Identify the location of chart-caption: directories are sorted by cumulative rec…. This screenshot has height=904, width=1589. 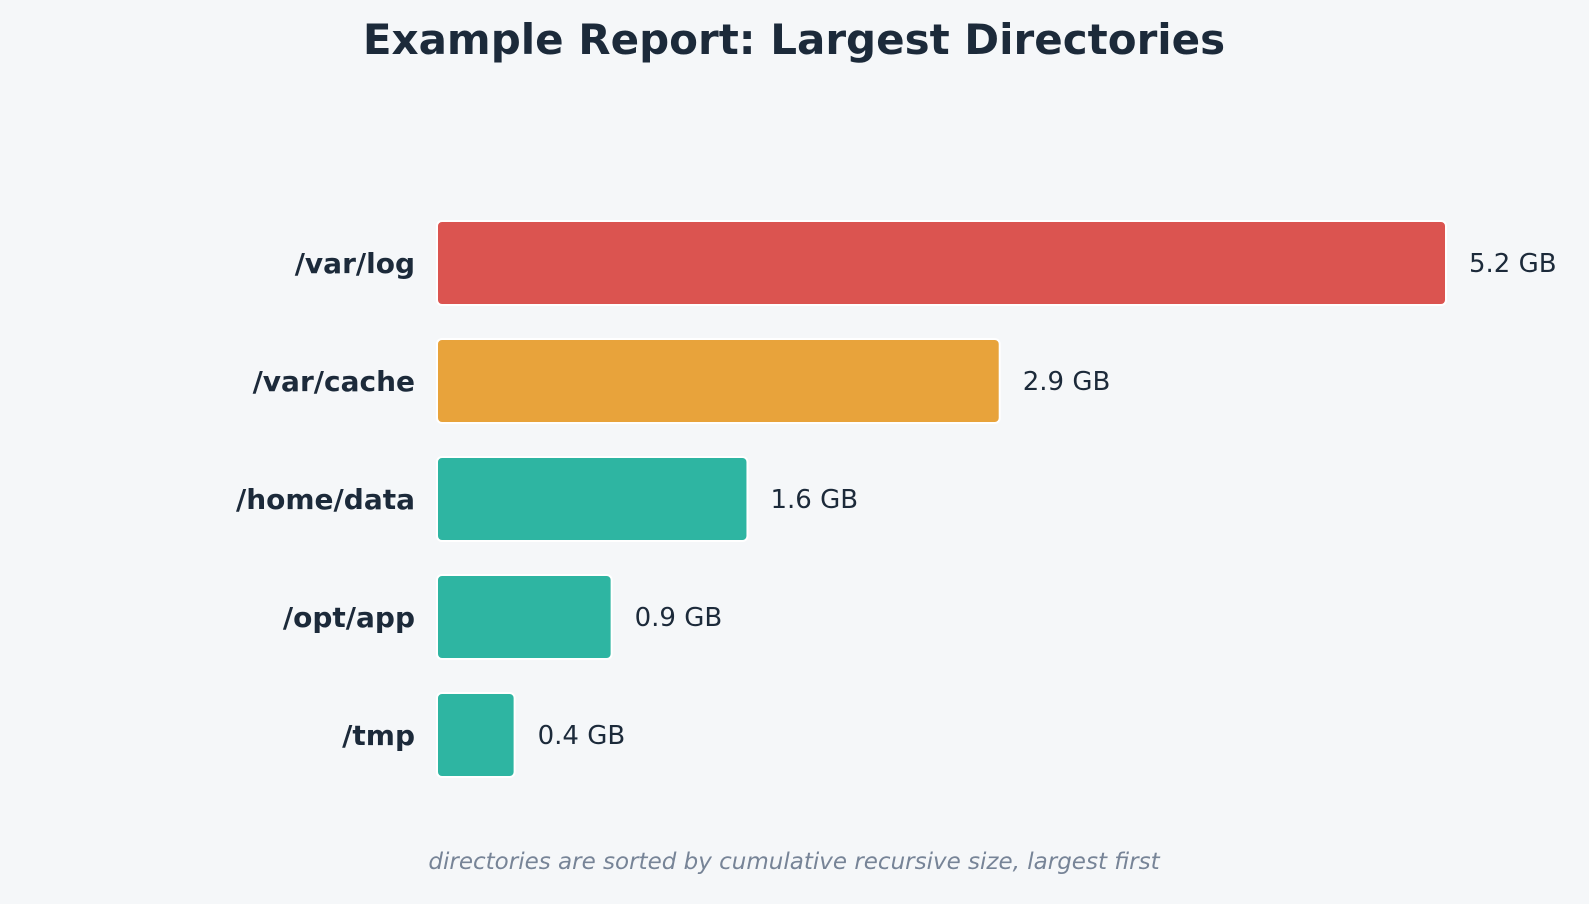
(794, 862).